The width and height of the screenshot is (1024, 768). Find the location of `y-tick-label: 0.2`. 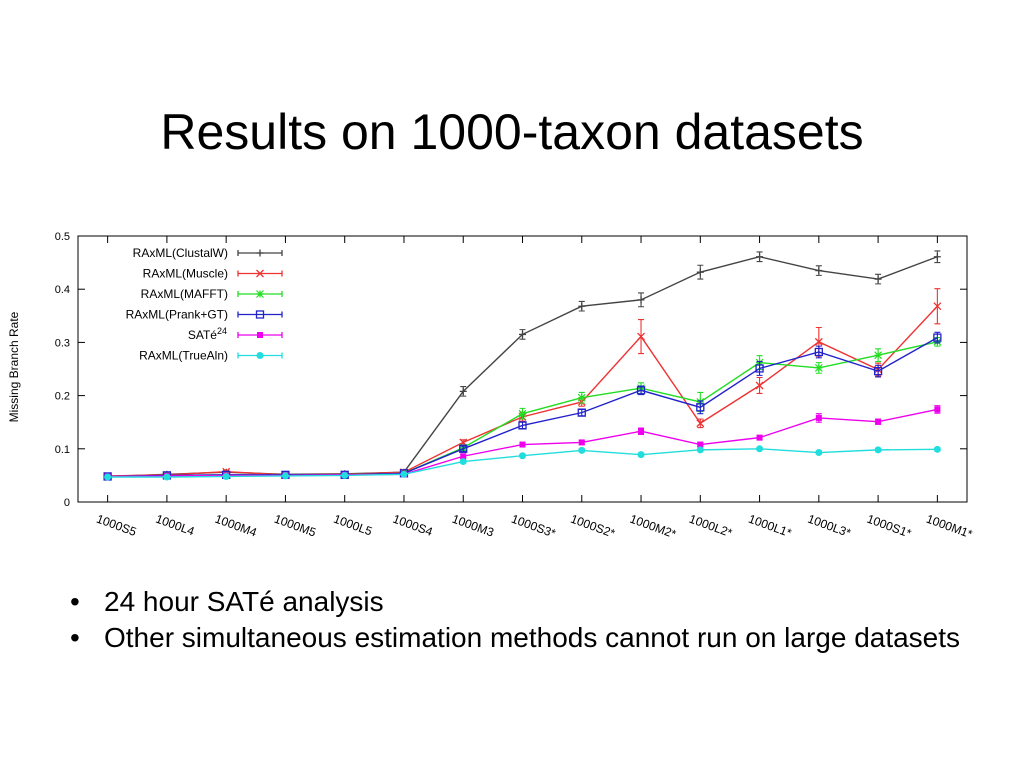

y-tick-label: 0.2 is located at coordinates (62, 397).